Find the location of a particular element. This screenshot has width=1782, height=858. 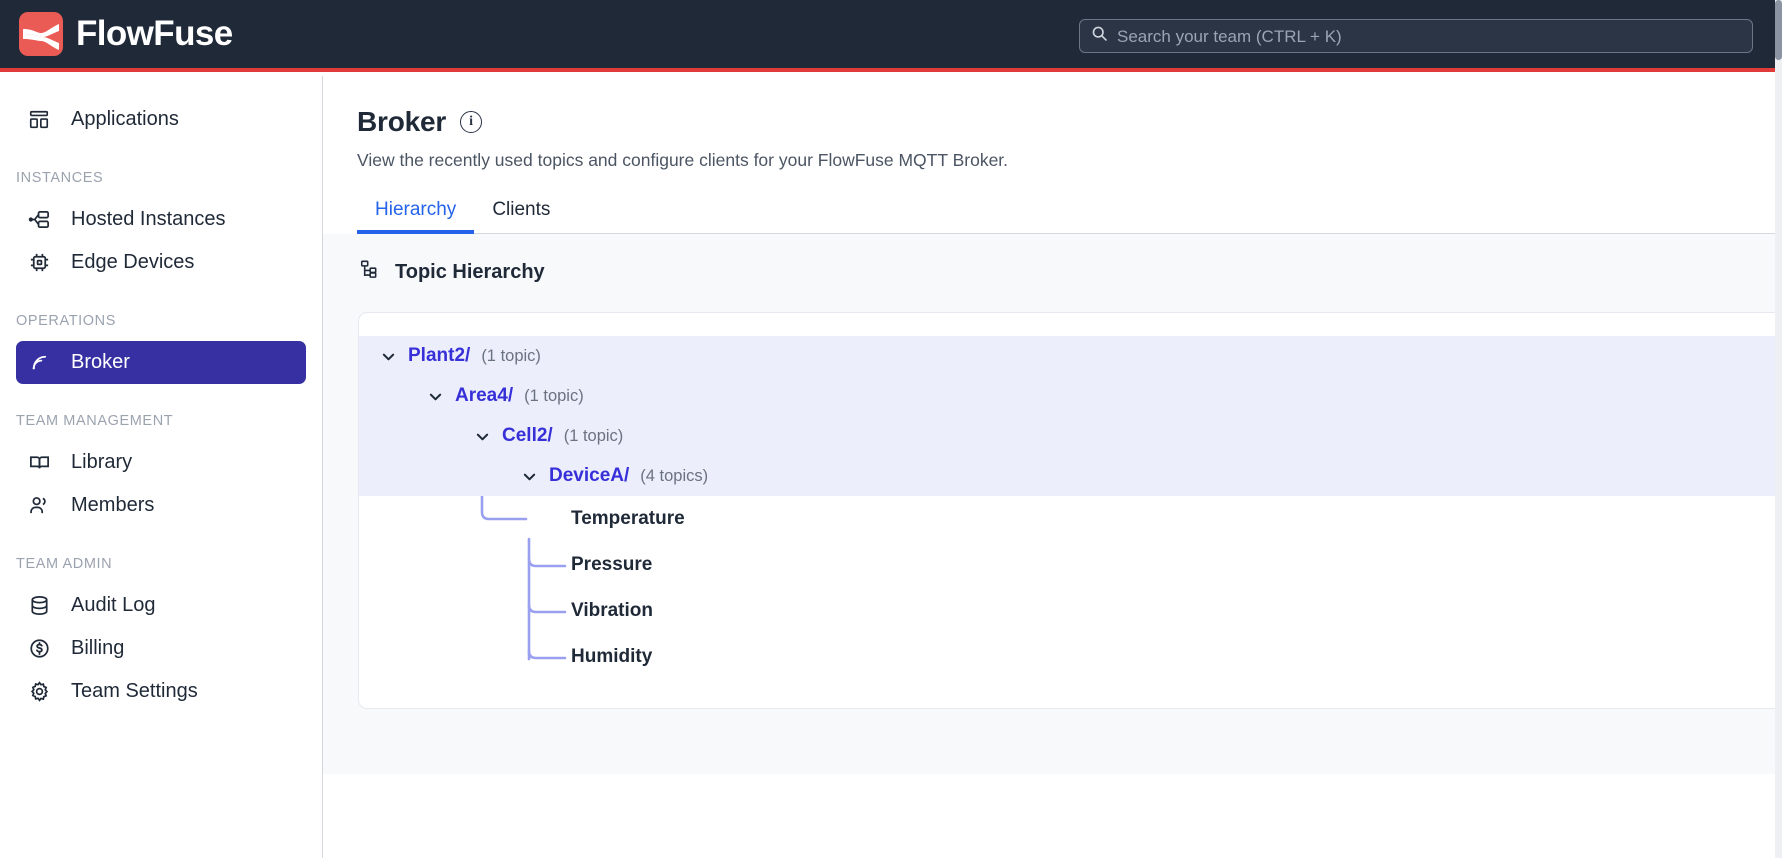

tree-row: DeviceA/ (4 topics) is located at coordinates (1070, 476).